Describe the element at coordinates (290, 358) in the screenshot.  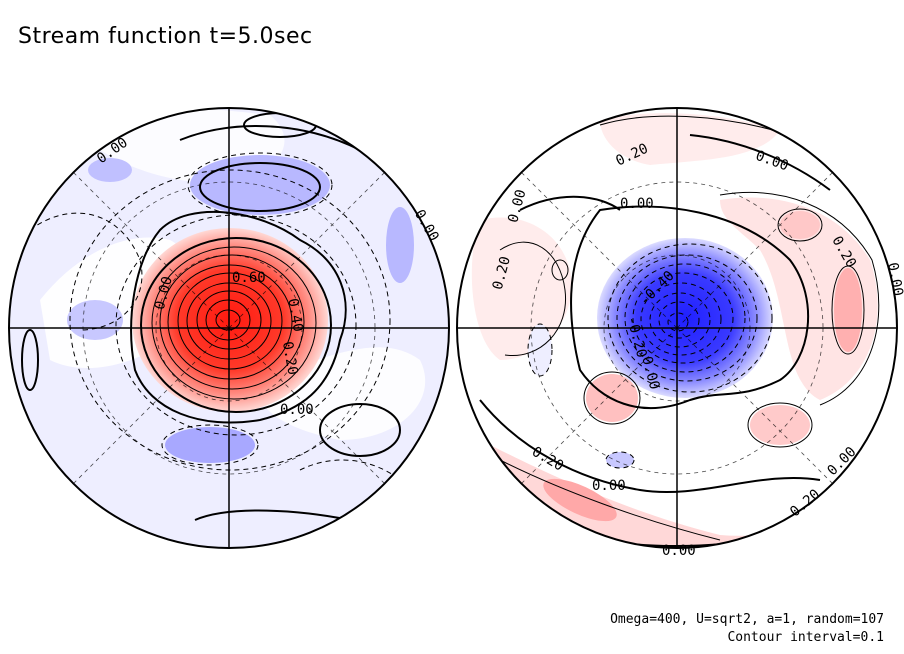
I see `contour-label: 0.20` at that location.